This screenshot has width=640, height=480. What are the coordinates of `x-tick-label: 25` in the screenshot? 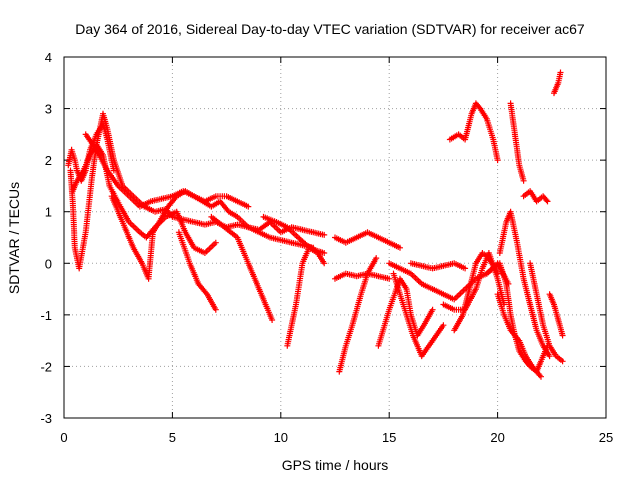 It's located at (606, 437).